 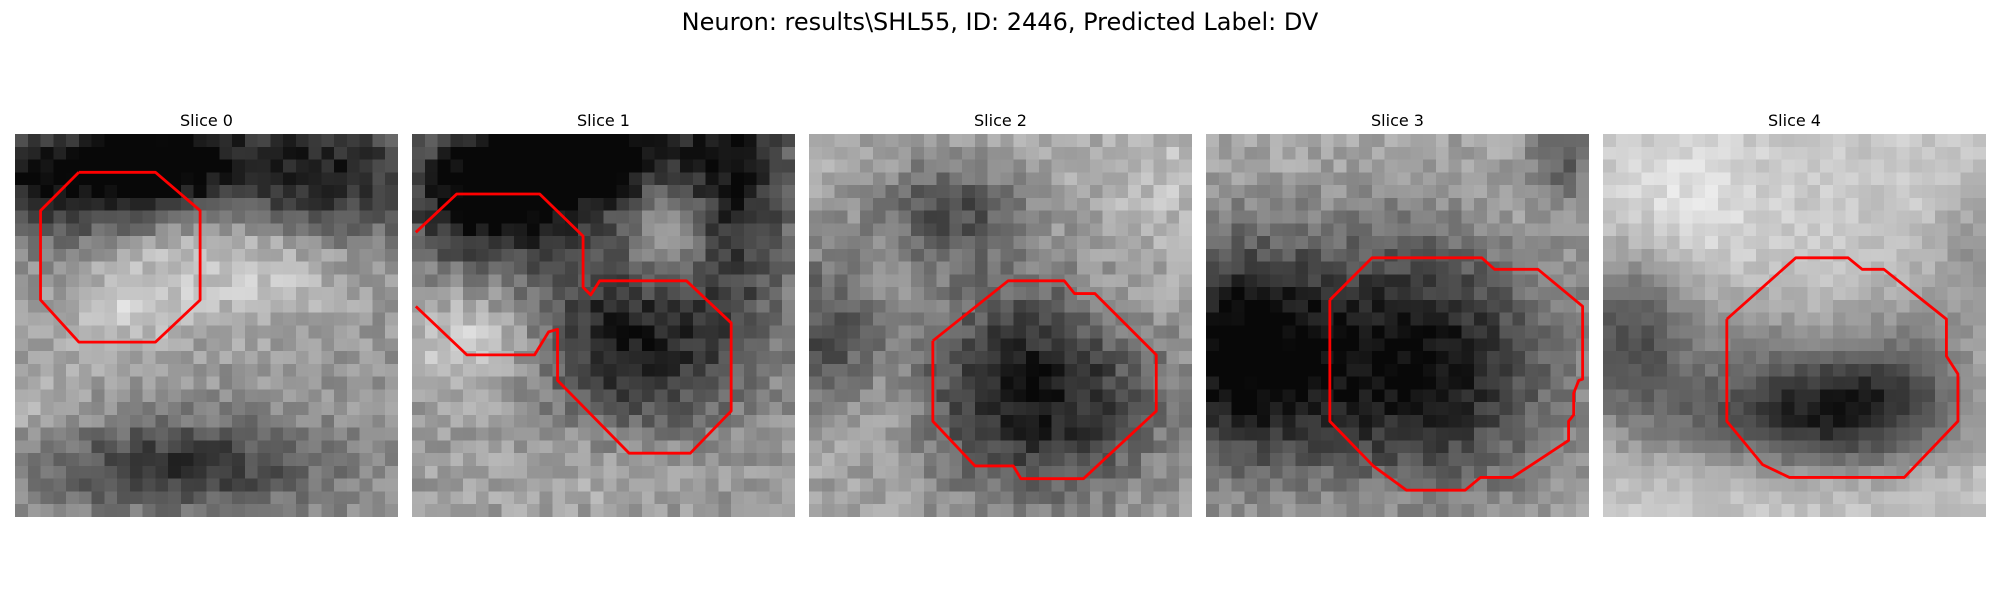 What do you see at coordinates (603, 120) in the screenshot?
I see `slice-title: Slice 1` at bounding box center [603, 120].